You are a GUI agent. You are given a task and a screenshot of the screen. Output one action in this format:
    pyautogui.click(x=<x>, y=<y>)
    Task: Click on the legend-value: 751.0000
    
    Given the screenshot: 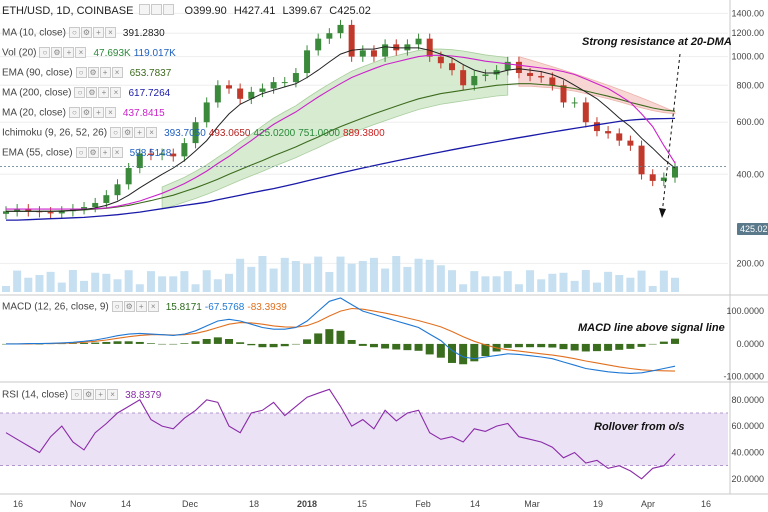 What is the action you would take?
    pyautogui.click(x=319, y=133)
    